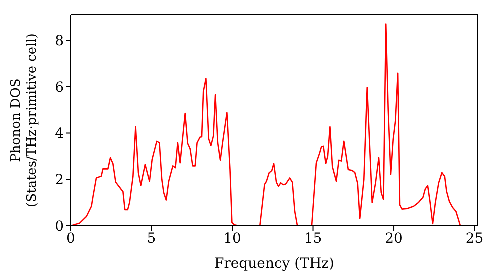 The width and height of the screenshot is (500, 280). Describe the element at coordinates (59, 88) in the screenshot. I see `y-tick-label: 6` at that location.